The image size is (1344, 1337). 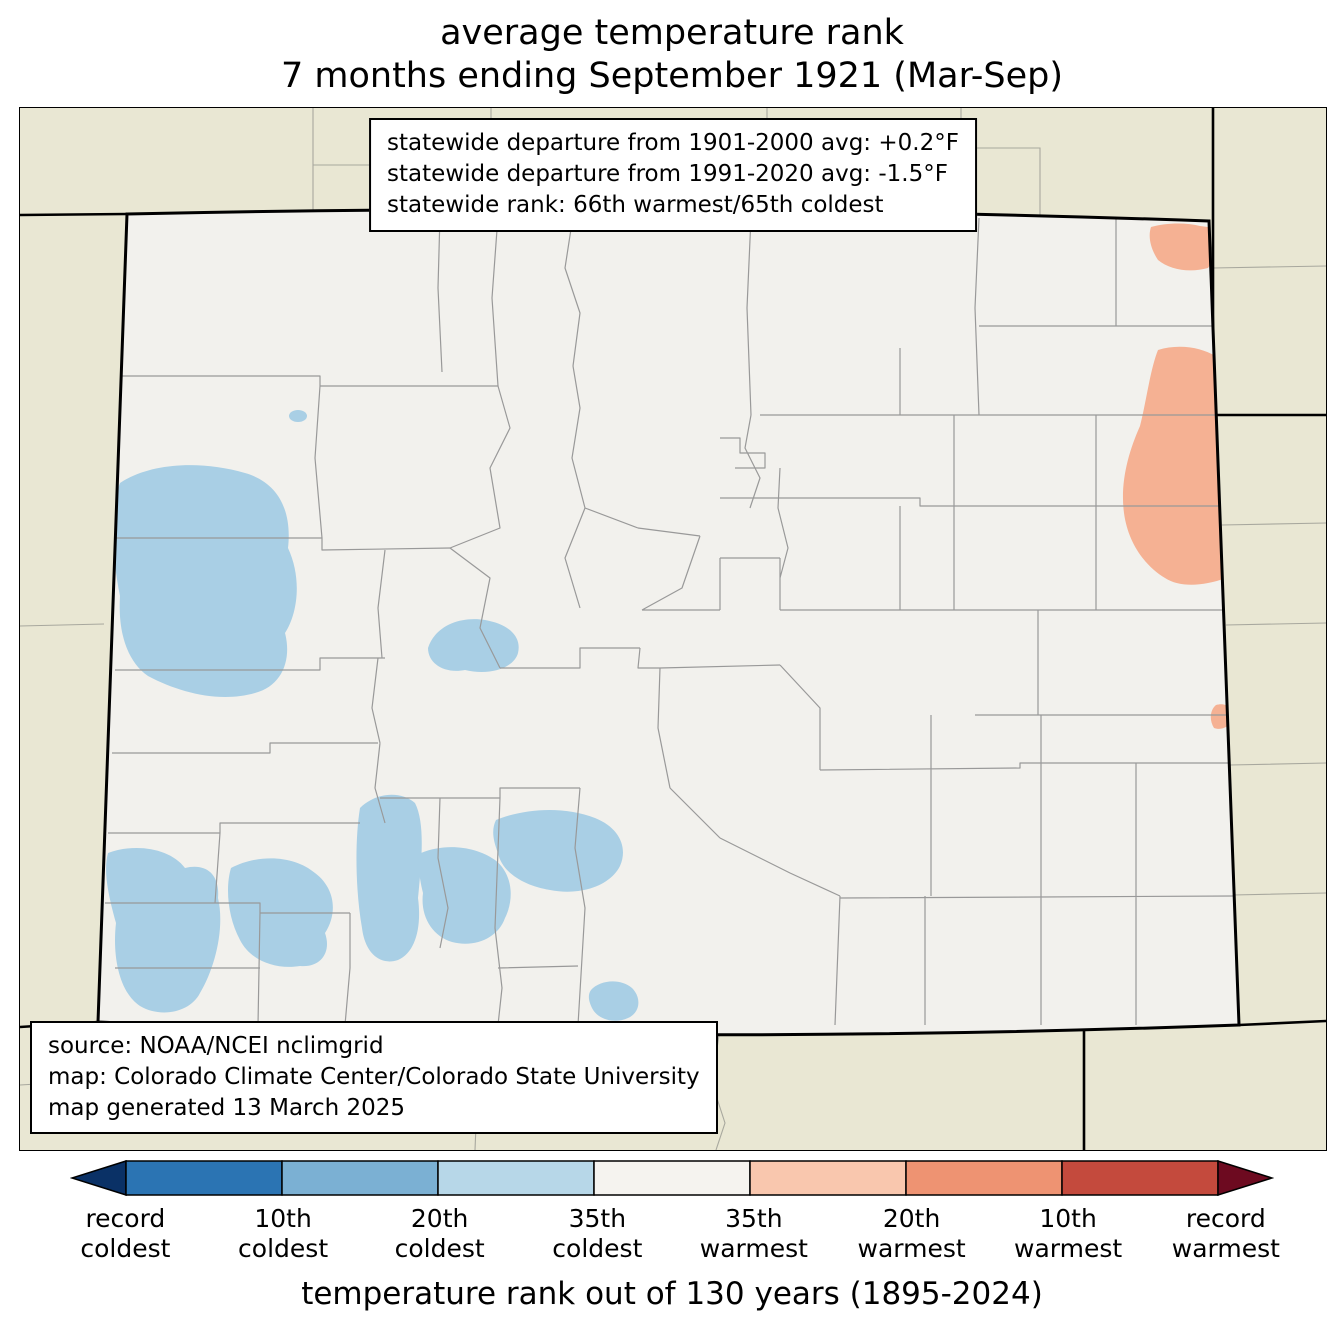 What do you see at coordinates (671, 75) in the screenshot?
I see `page-title-line2: 7 months ending September 1921 (Mar-Sep)` at bounding box center [671, 75].